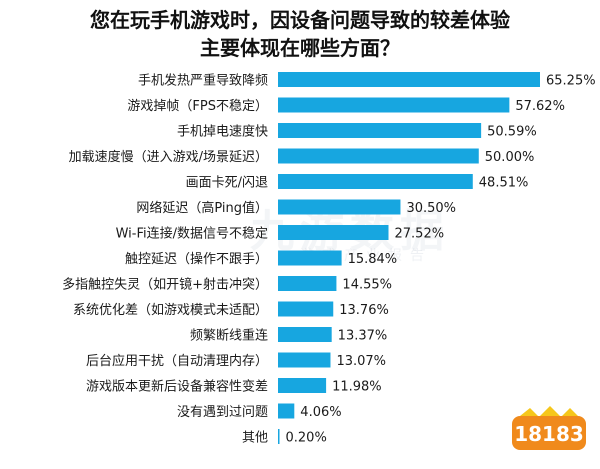  What do you see at coordinates (364, 310) in the screenshot?
I see `value-label: 13.76%` at bounding box center [364, 310].